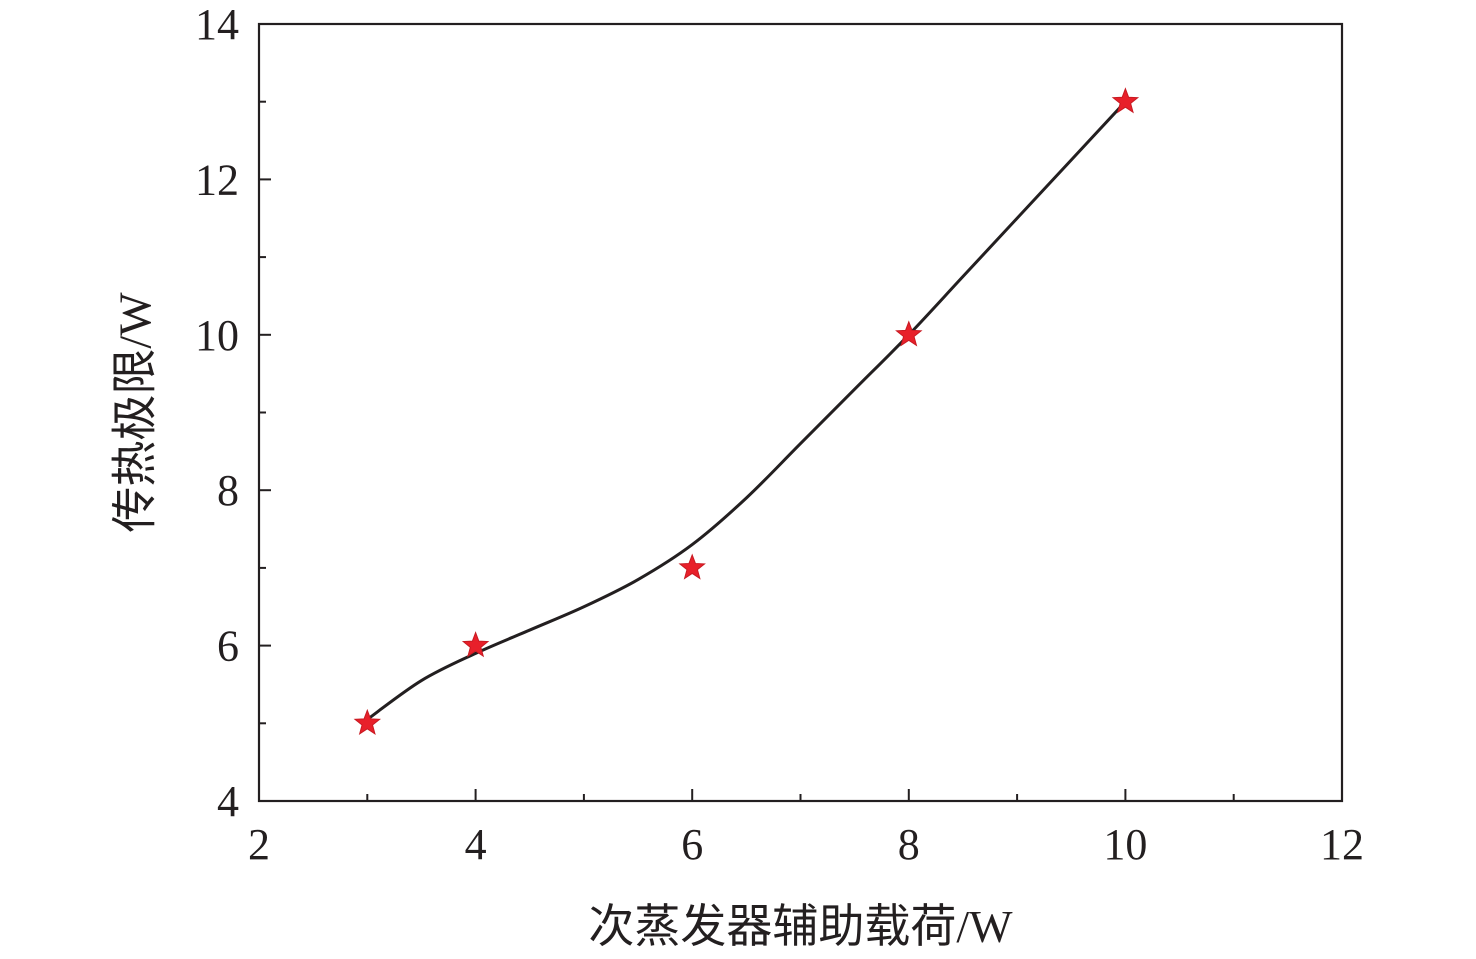  Describe the element at coordinates (217, 24) in the screenshot. I see `y-tick-label: 14` at that location.